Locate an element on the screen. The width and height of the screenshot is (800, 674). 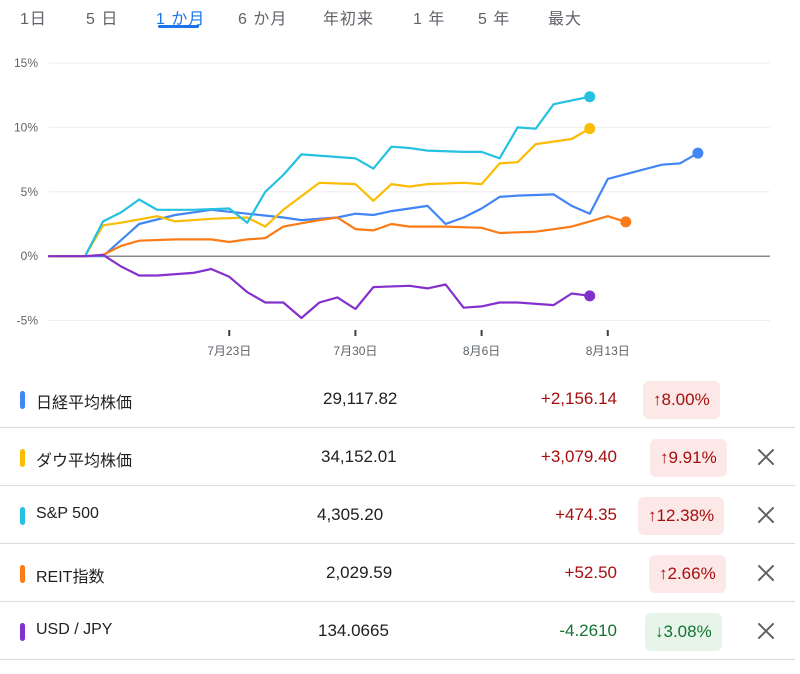
row-change: +52.50 is located at coordinates (590, 572).